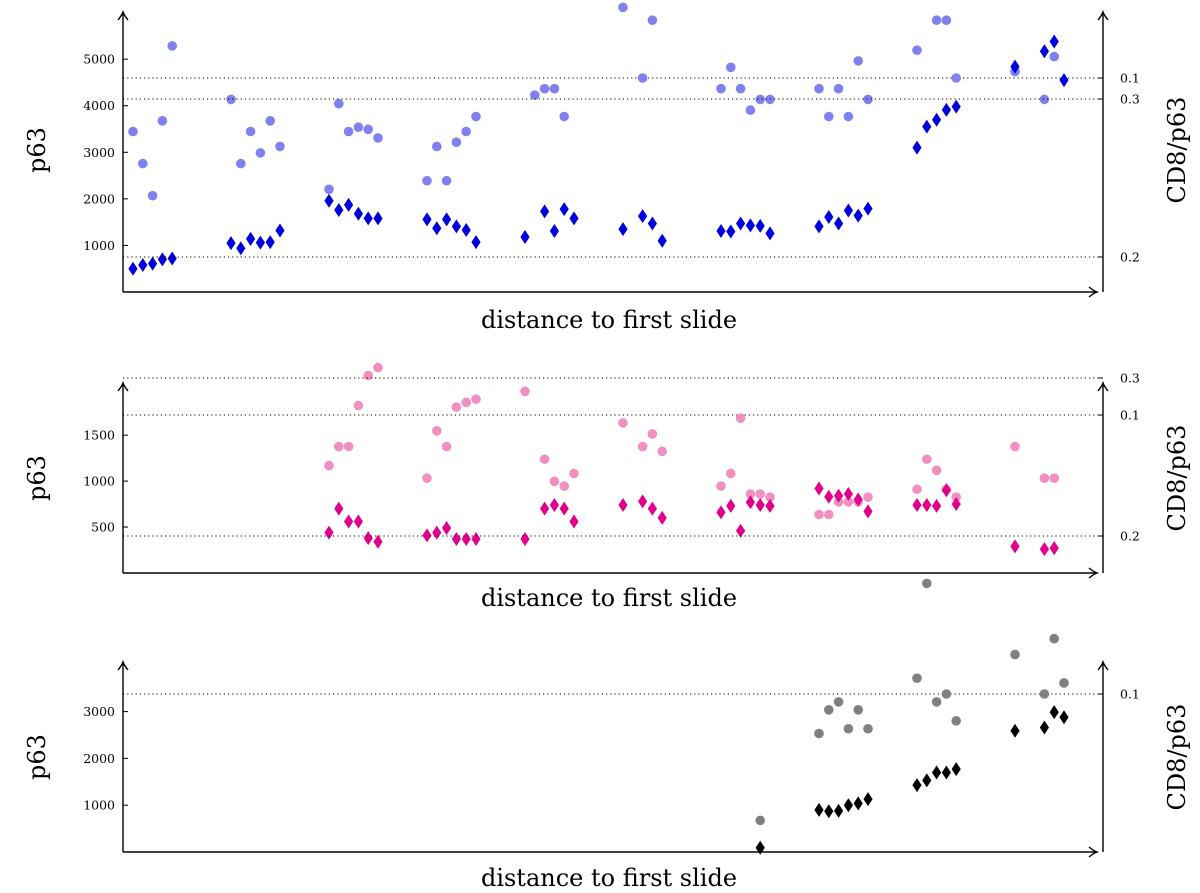 The image size is (1200, 893). Describe the element at coordinates (609, 598) in the screenshot. I see `x-axis-title: distance to first slide` at that location.